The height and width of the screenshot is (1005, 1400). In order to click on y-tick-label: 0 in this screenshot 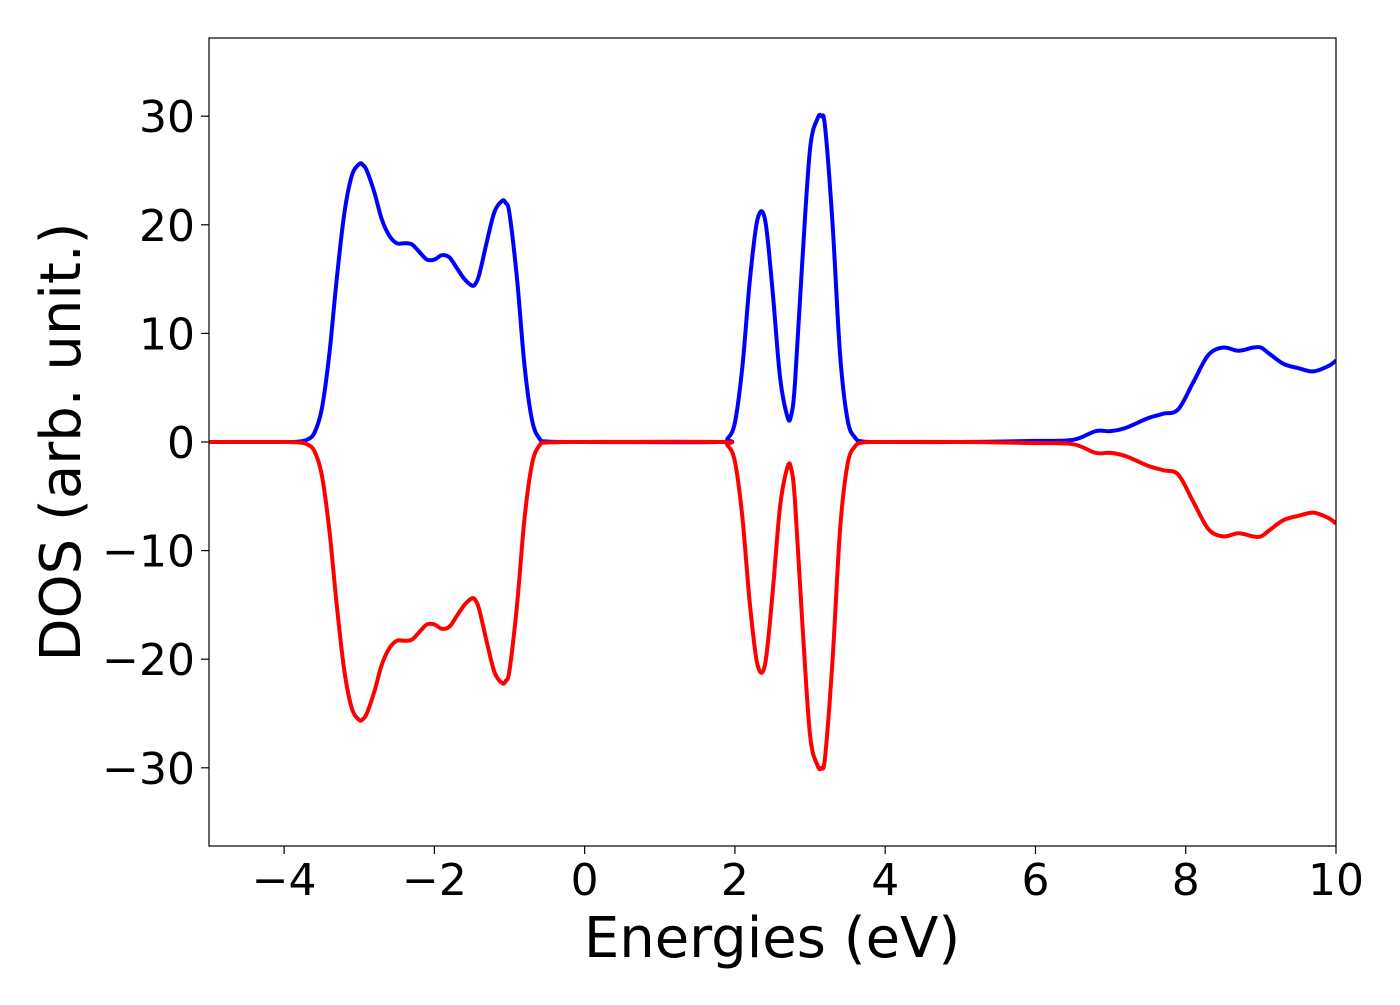, I will do `click(181, 443)`.